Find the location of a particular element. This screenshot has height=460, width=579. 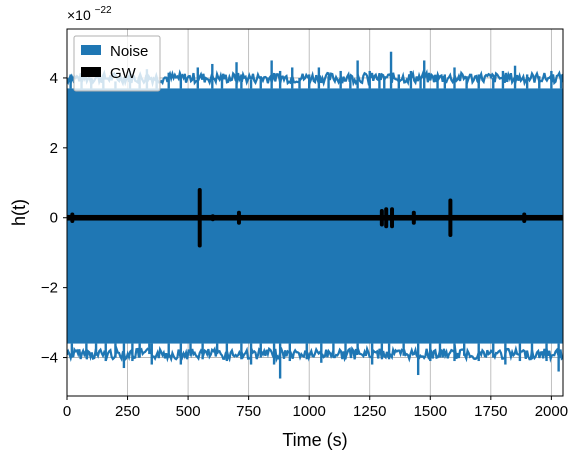

x-tick-label: 1000 is located at coordinates (309, 411).